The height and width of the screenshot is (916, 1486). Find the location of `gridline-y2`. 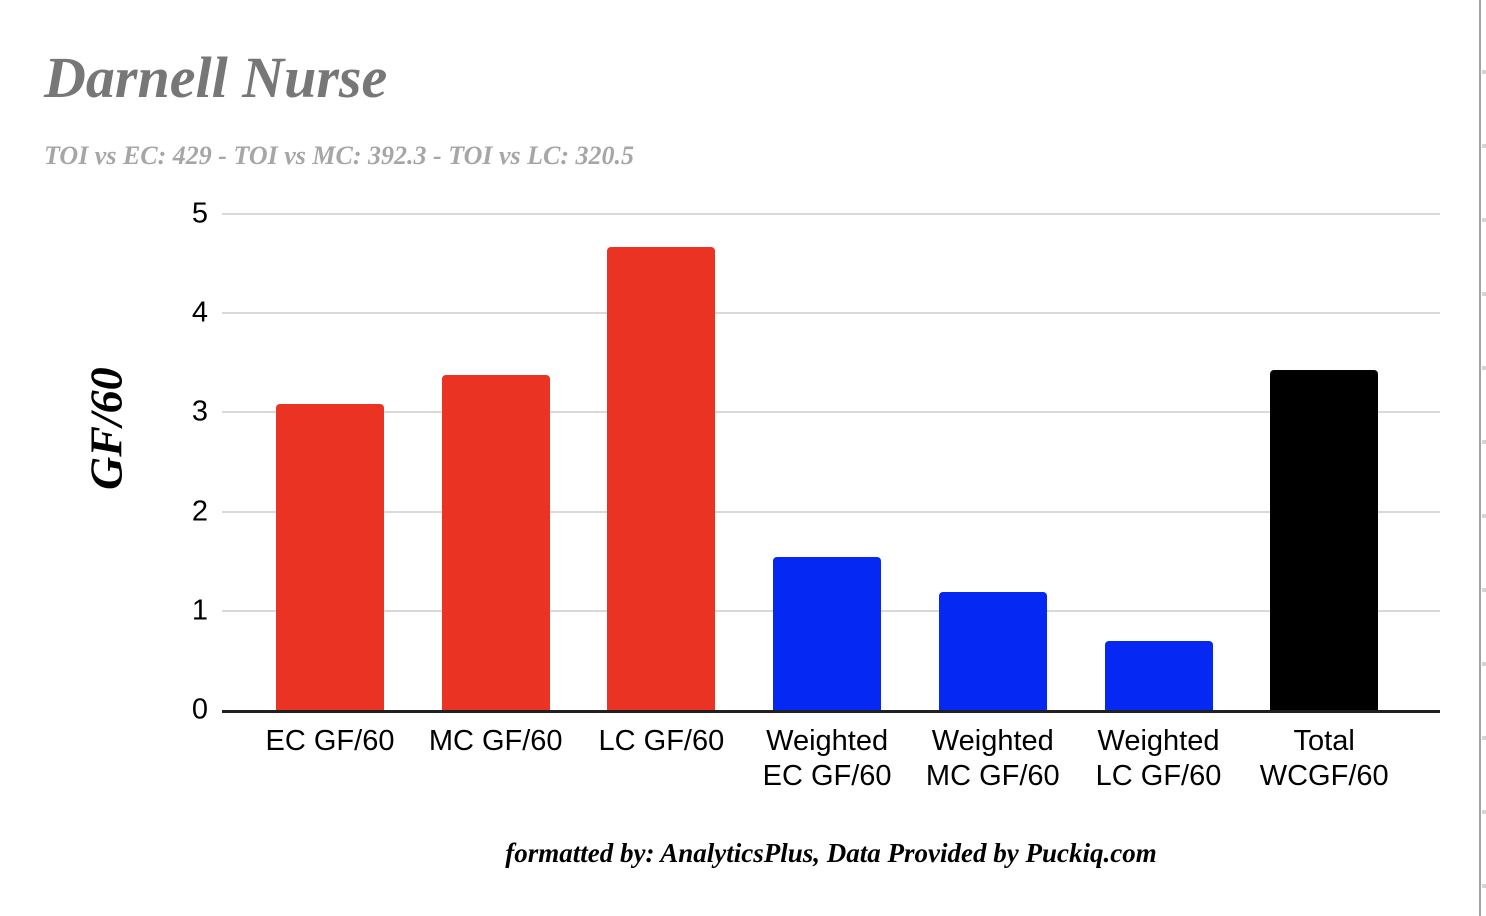

gridline-y2 is located at coordinates (831, 511).